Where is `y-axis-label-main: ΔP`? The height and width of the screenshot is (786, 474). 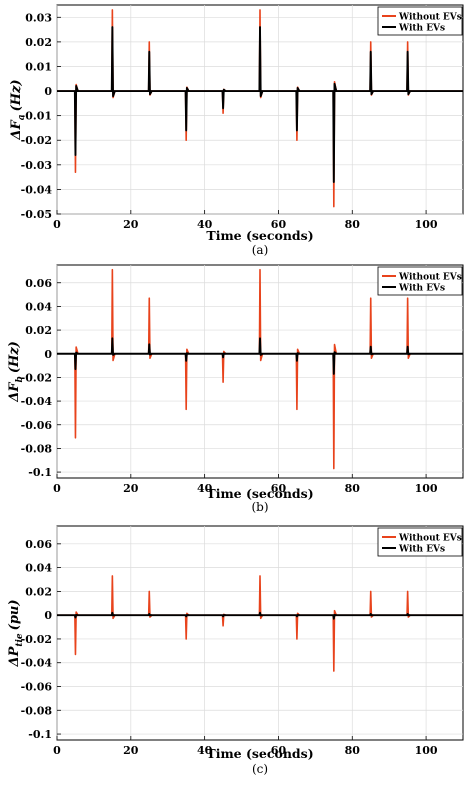
y-axis-label-main: ΔP is located at coordinates (14, 656).